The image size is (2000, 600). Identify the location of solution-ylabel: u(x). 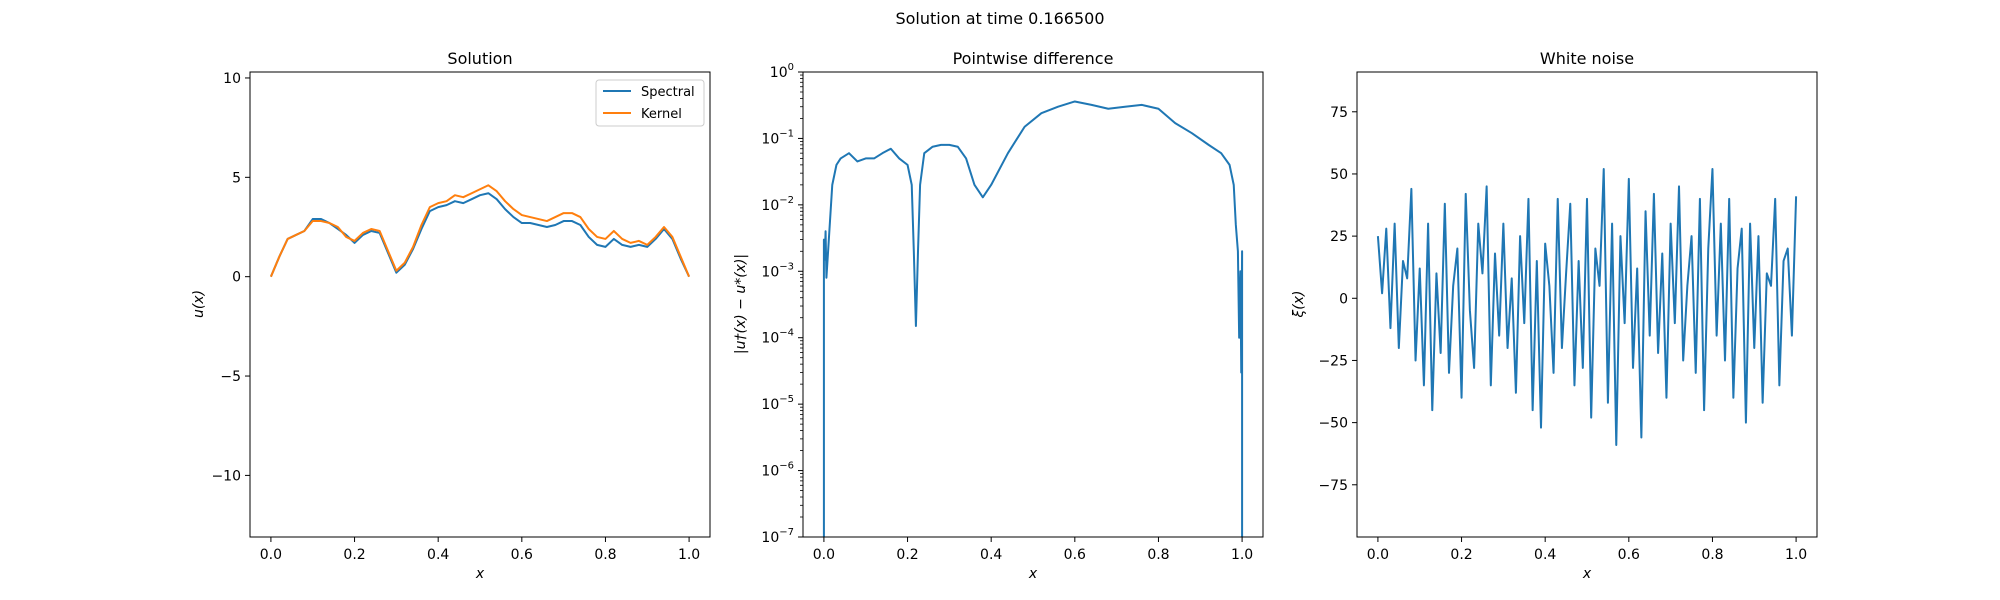
(199, 304).